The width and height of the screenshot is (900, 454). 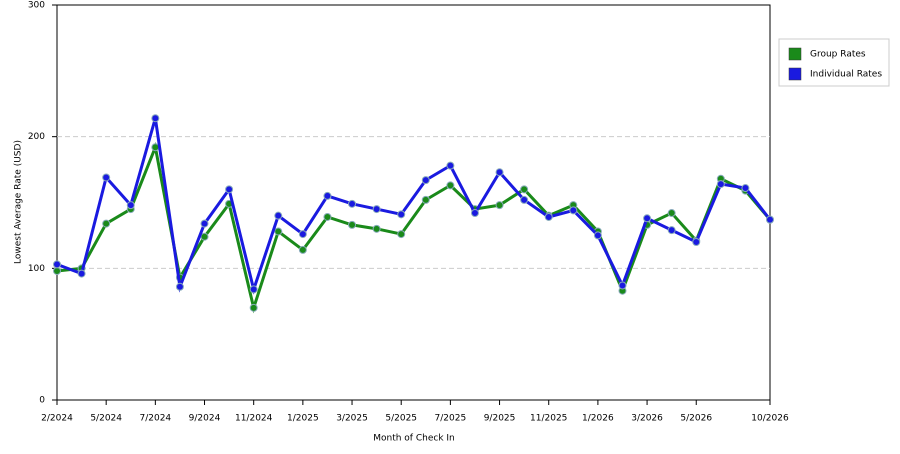 What do you see at coordinates (414, 439) in the screenshot?
I see `x-axis-label: Month of Check In` at bounding box center [414, 439].